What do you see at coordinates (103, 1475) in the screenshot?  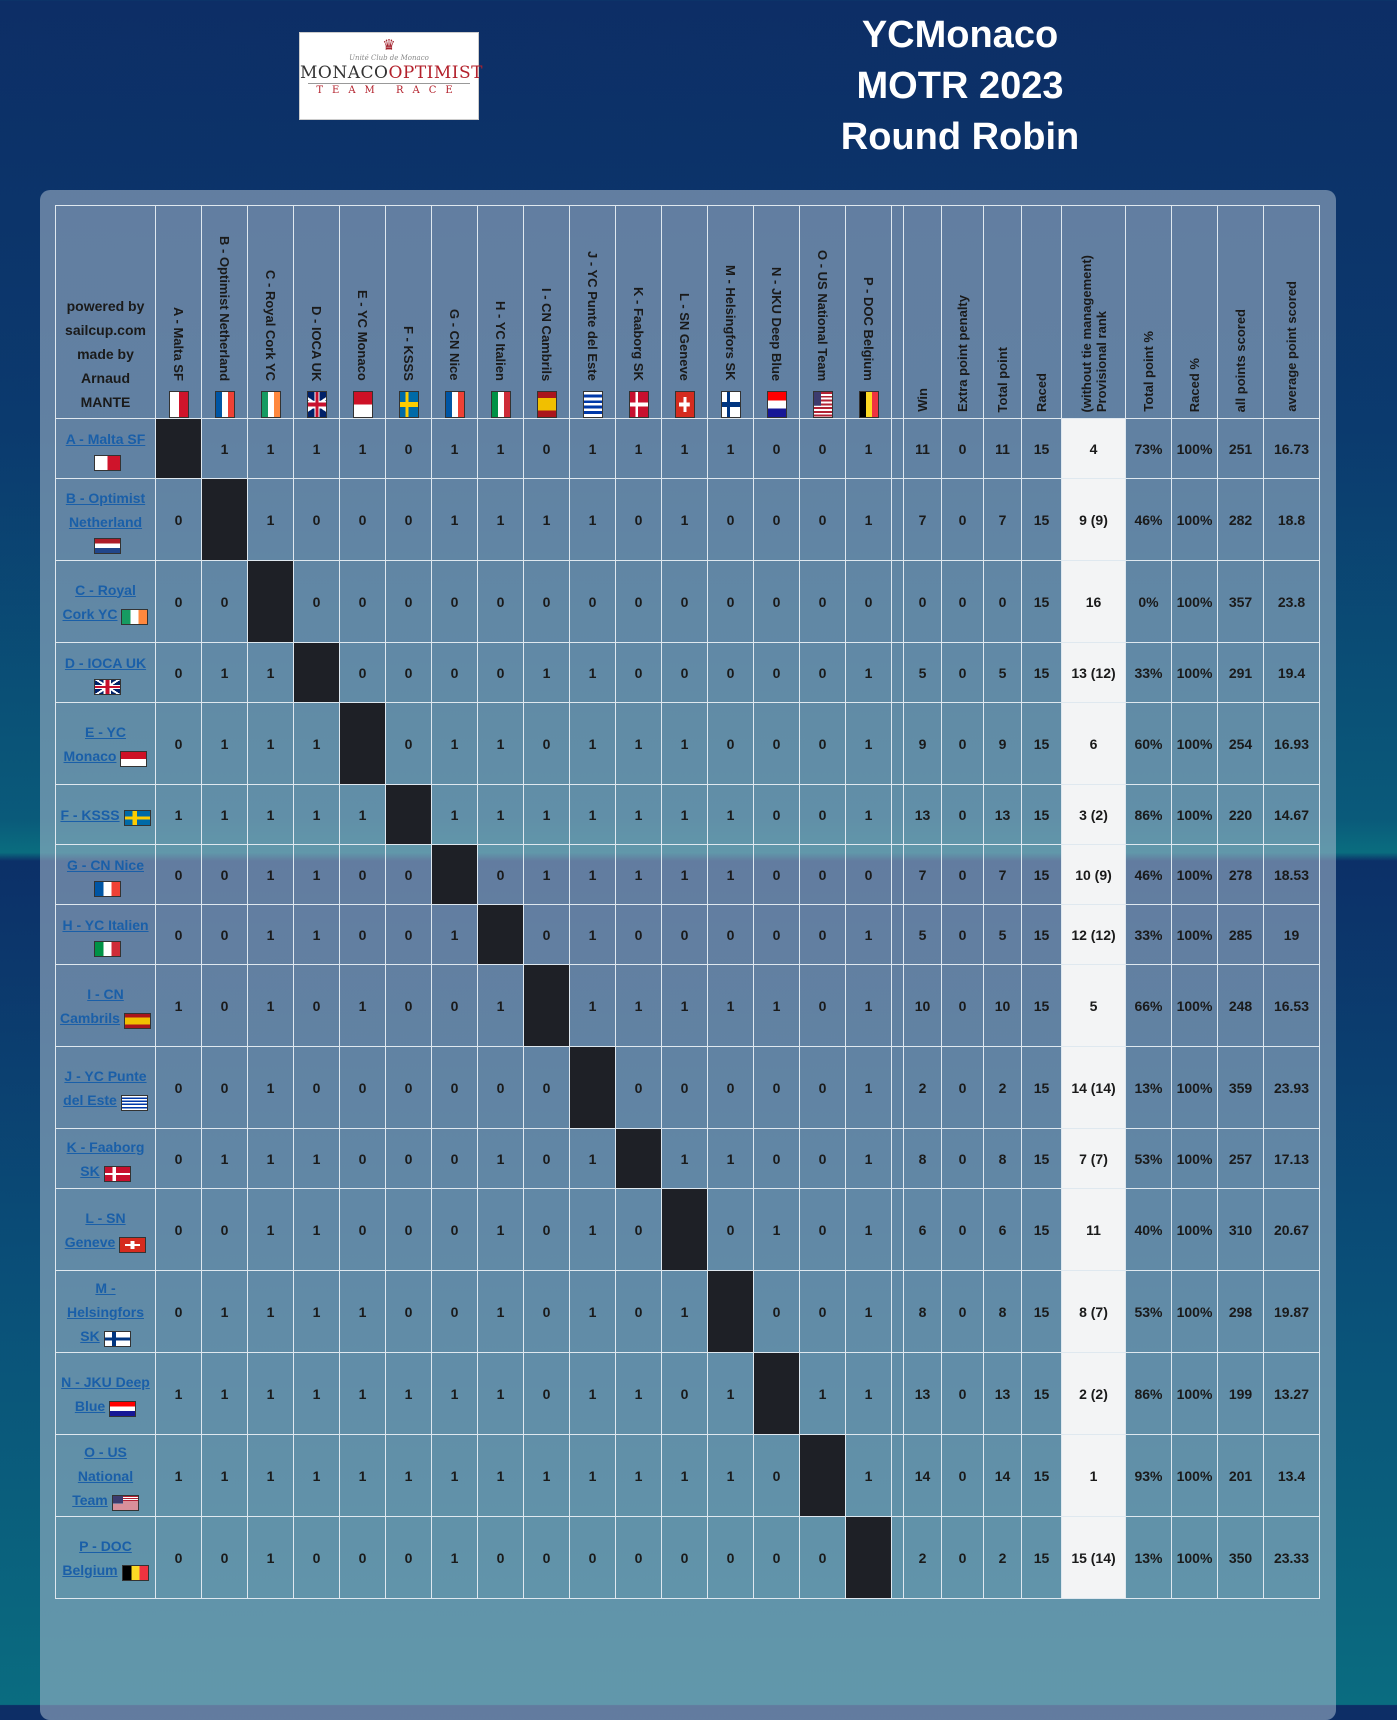 I see `team-link: O - US National Team` at bounding box center [103, 1475].